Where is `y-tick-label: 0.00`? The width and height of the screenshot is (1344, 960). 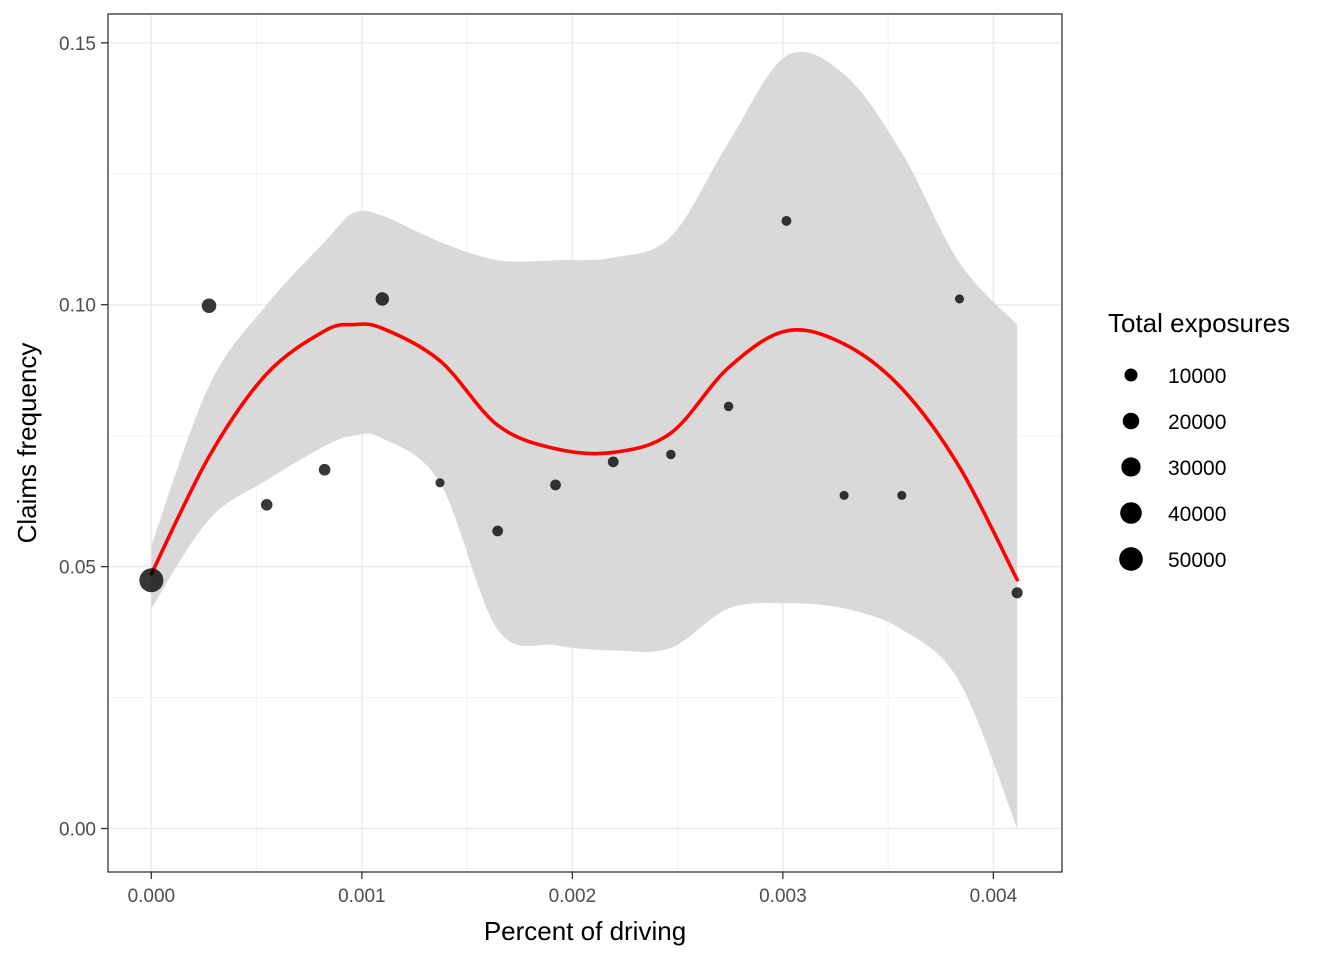
y-tick-label: 0.00 is located at coordinates (77, 830).